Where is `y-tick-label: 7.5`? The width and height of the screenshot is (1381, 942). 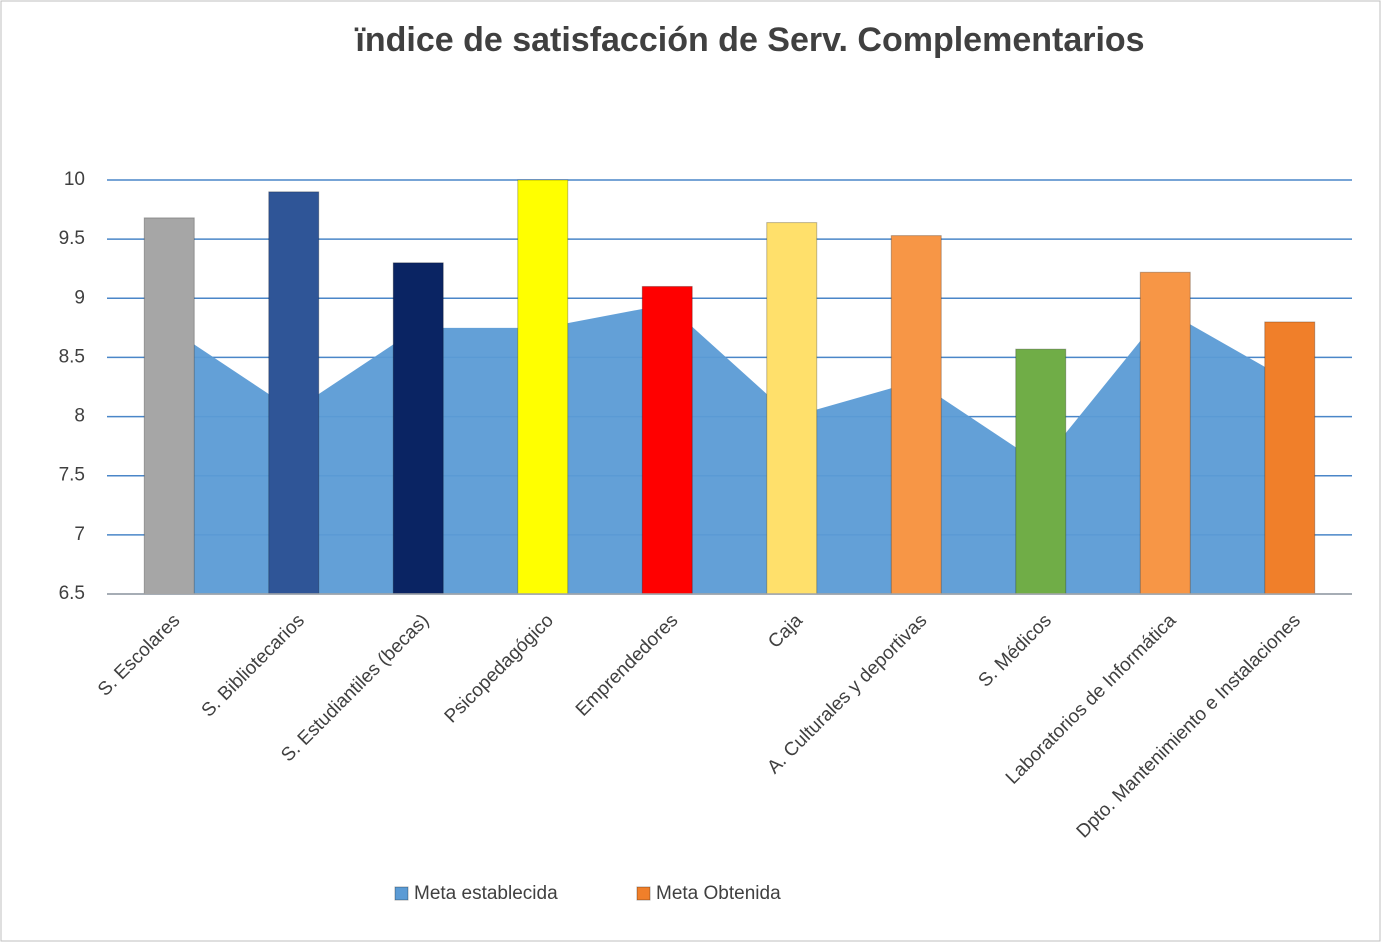 y-tick-label: 7.5 is located at coordinates (72, 475).